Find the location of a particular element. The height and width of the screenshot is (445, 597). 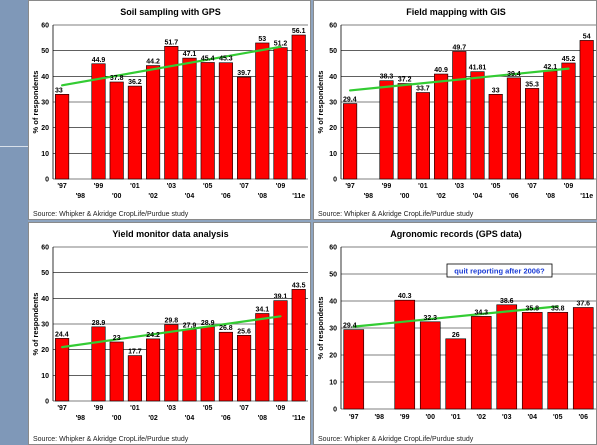

chart-title: Yield monitor data analysis is located at coordinates (170, 234).